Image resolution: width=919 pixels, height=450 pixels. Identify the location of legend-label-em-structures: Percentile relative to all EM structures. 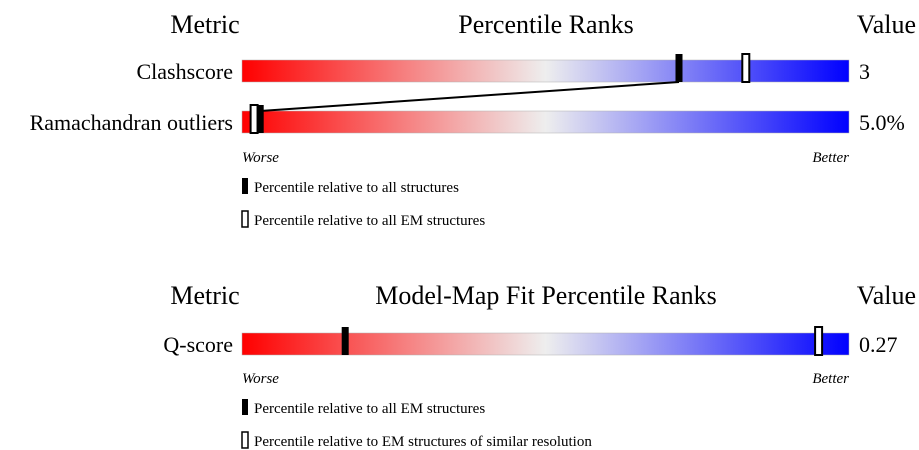
(369, 221).